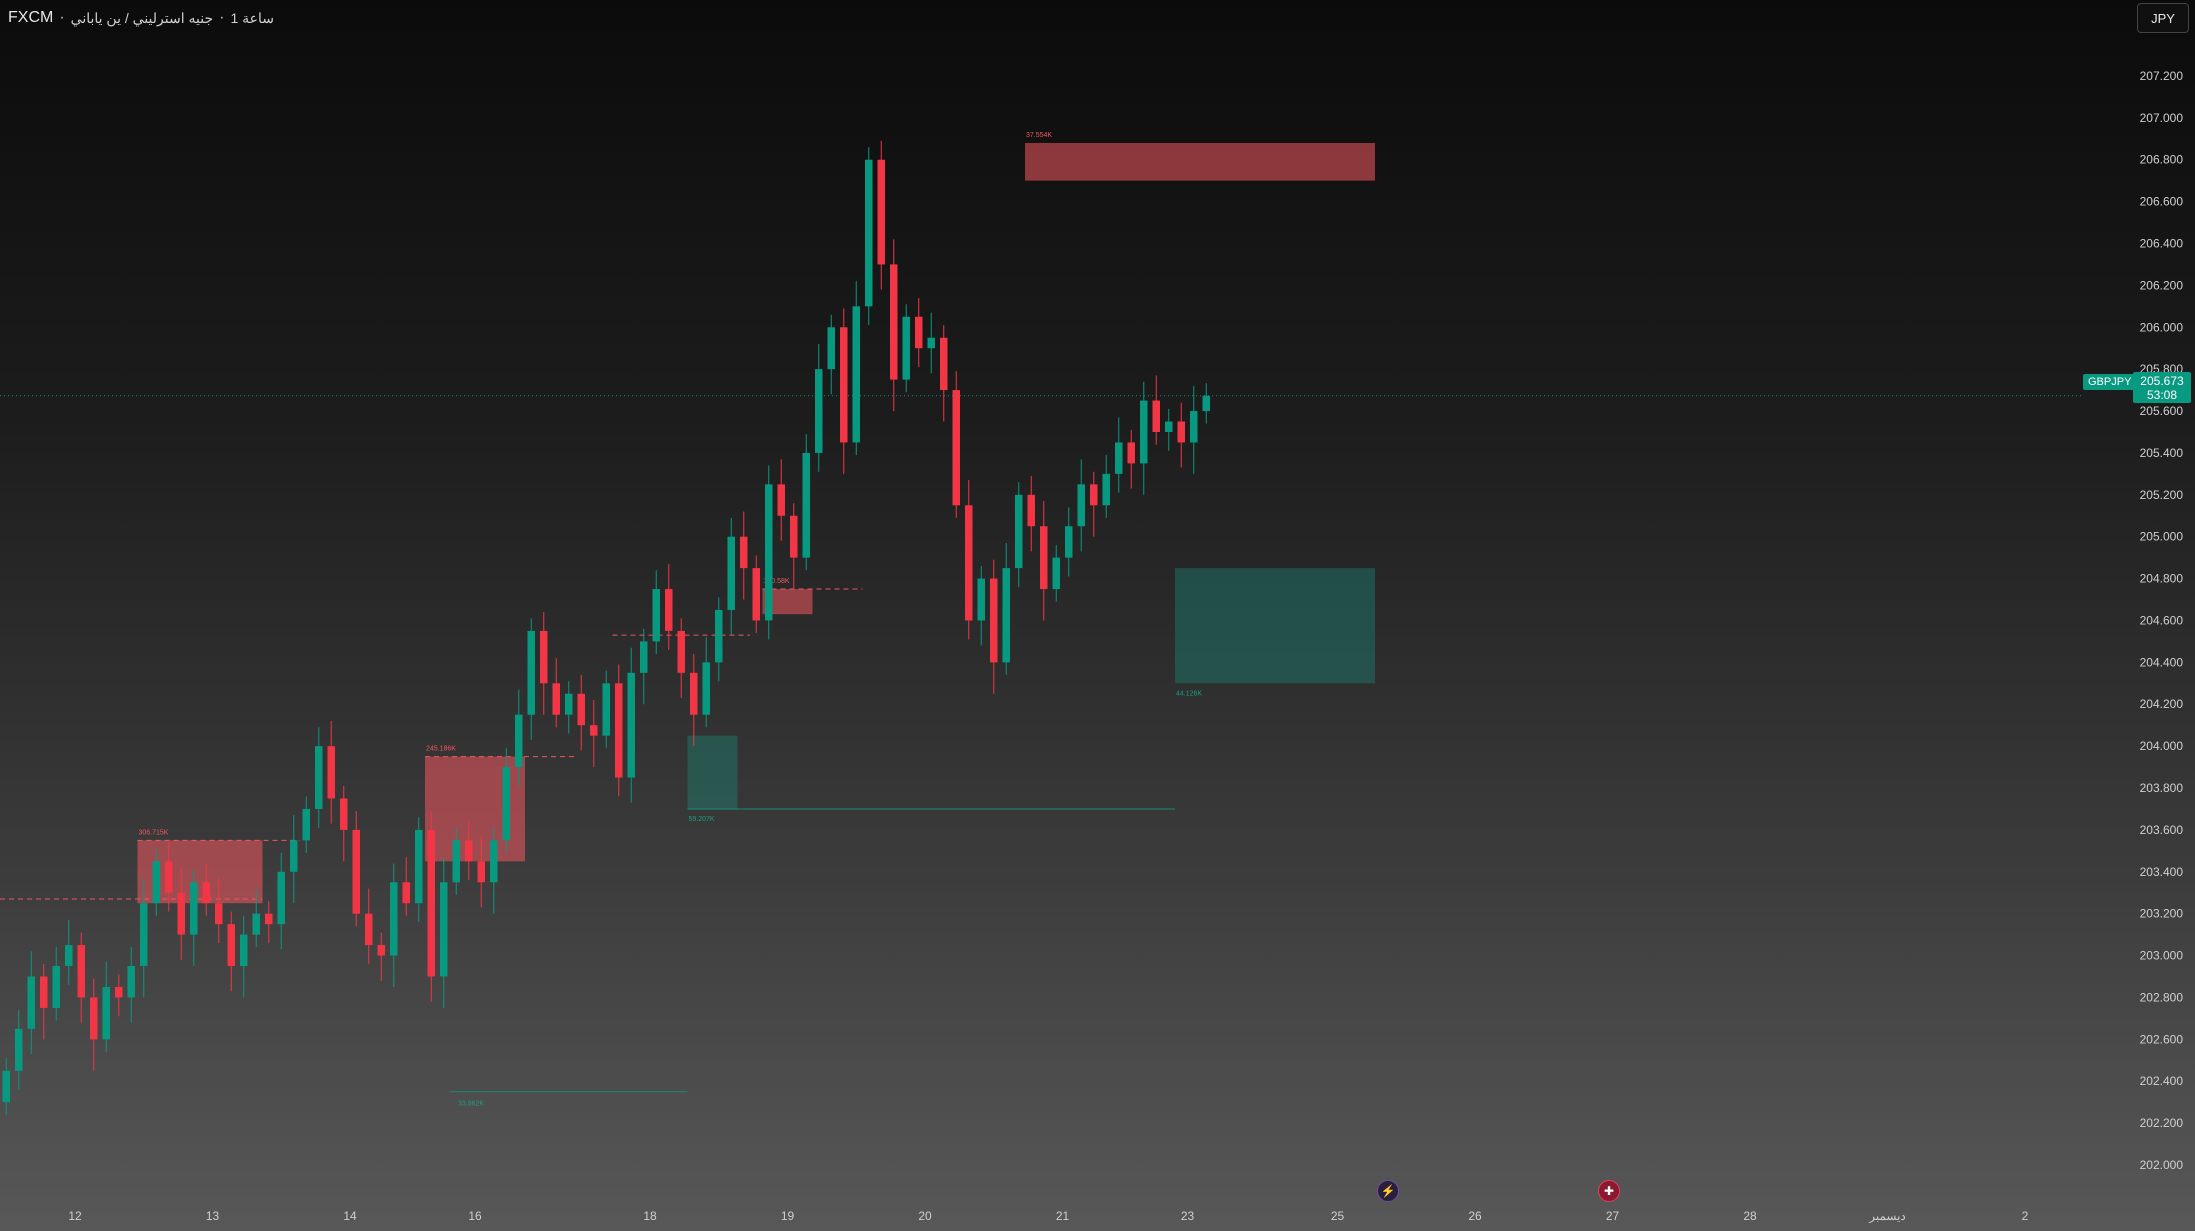  Describe the element at coordinates (2162, 997) in the screenshot. I see `y-tick-label: 202.800` at that location.